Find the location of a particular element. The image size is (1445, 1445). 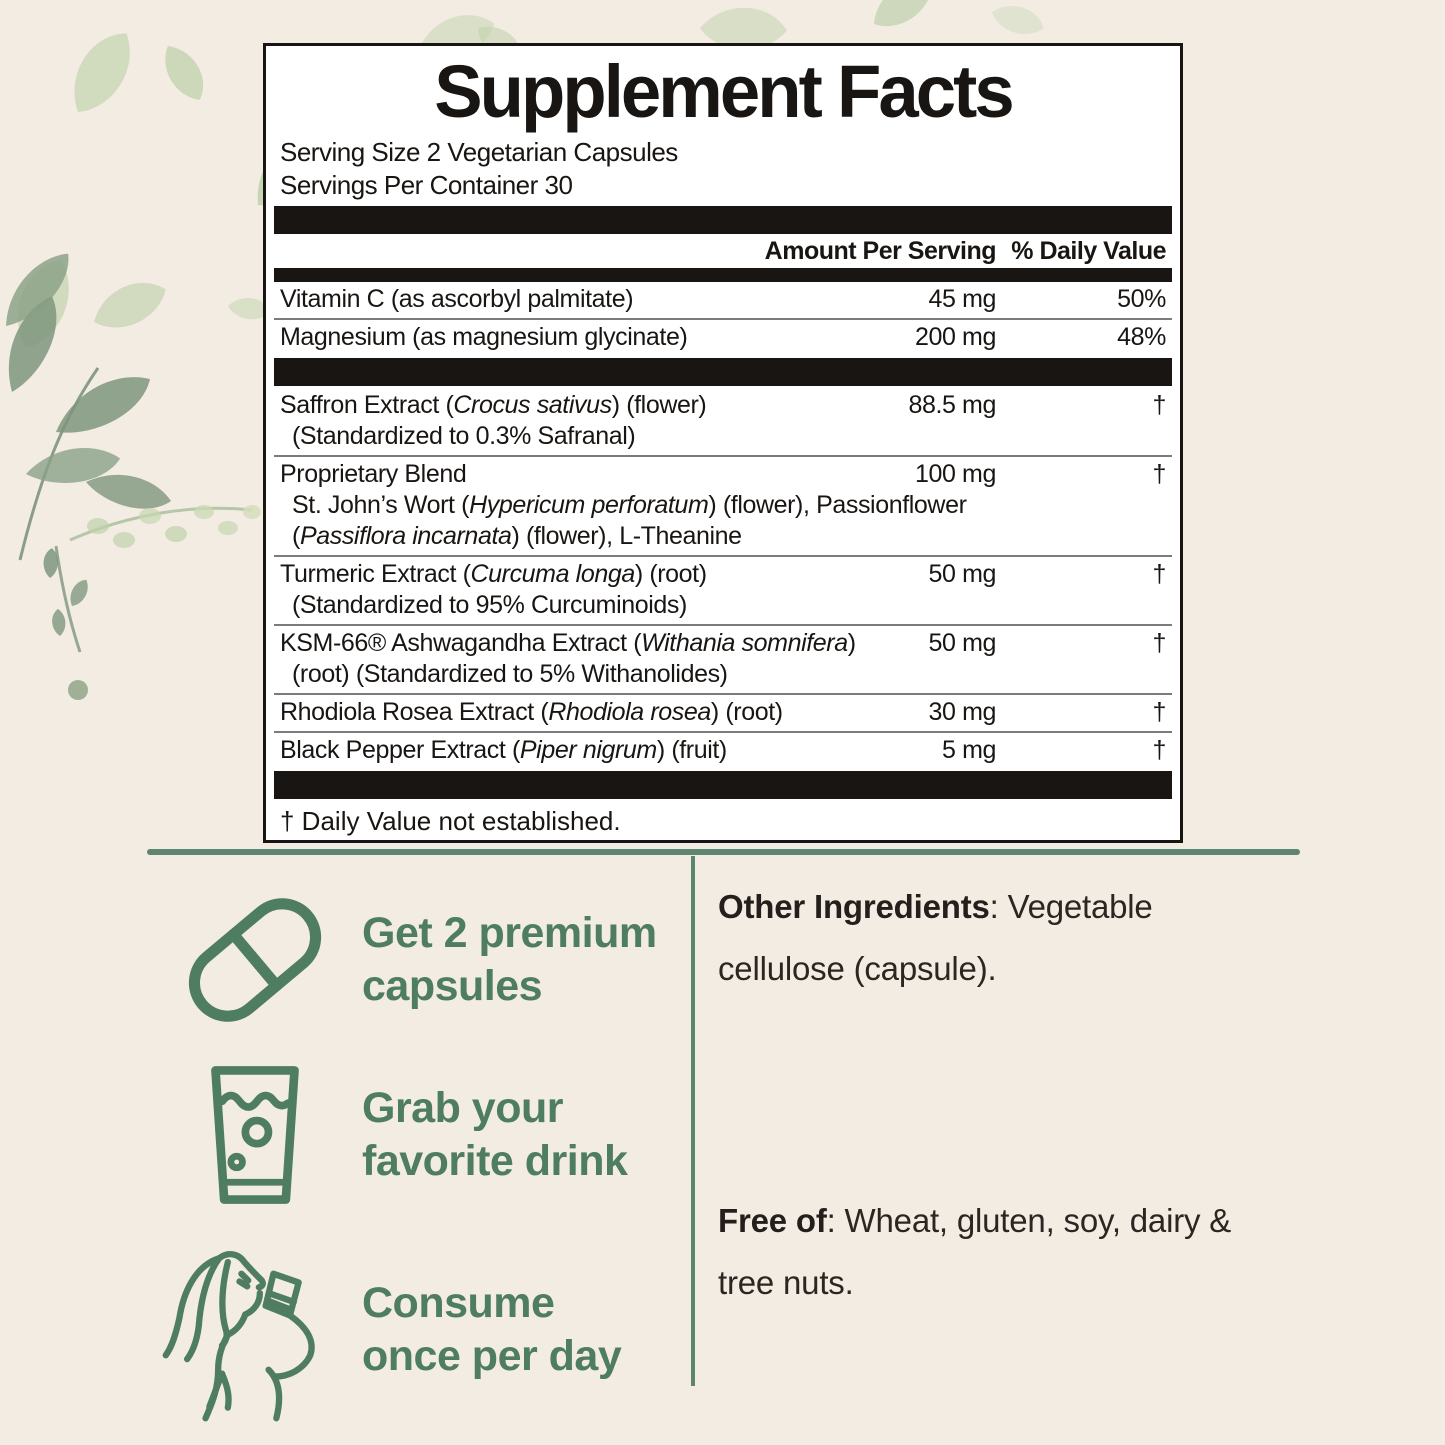

drink-glass-icon is located at coordinates (255, 1135).